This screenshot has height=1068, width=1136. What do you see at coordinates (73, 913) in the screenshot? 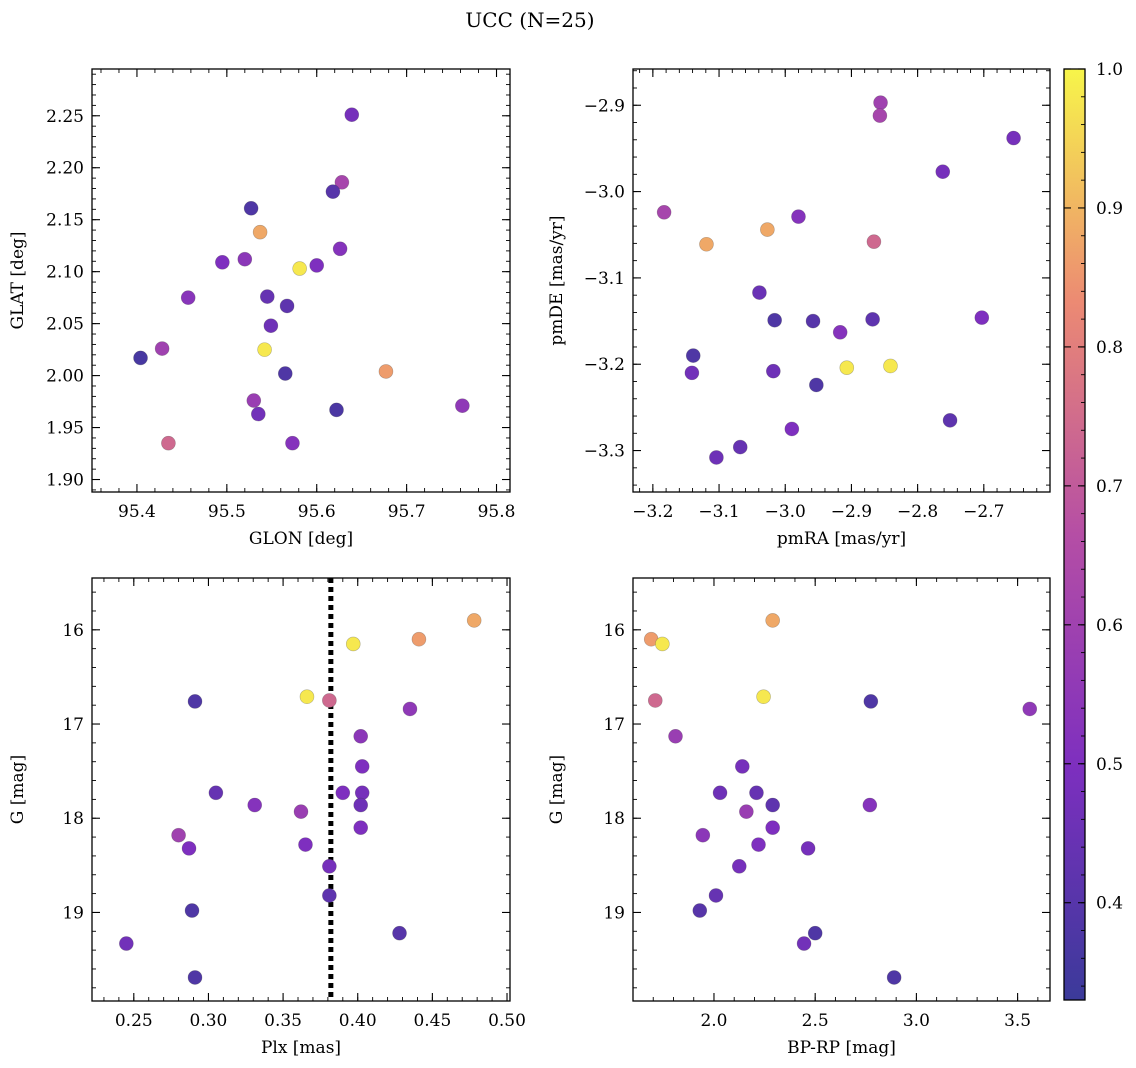
I see `y-tick-label: 19` at bounding box center [73, 913].